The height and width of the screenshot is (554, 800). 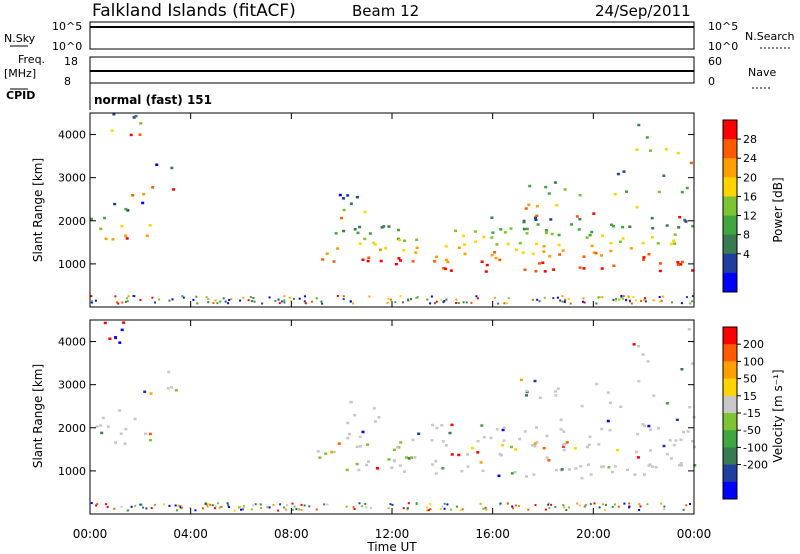 I want to click on x-axis-label: Time UT, so click(x=391, y=547).